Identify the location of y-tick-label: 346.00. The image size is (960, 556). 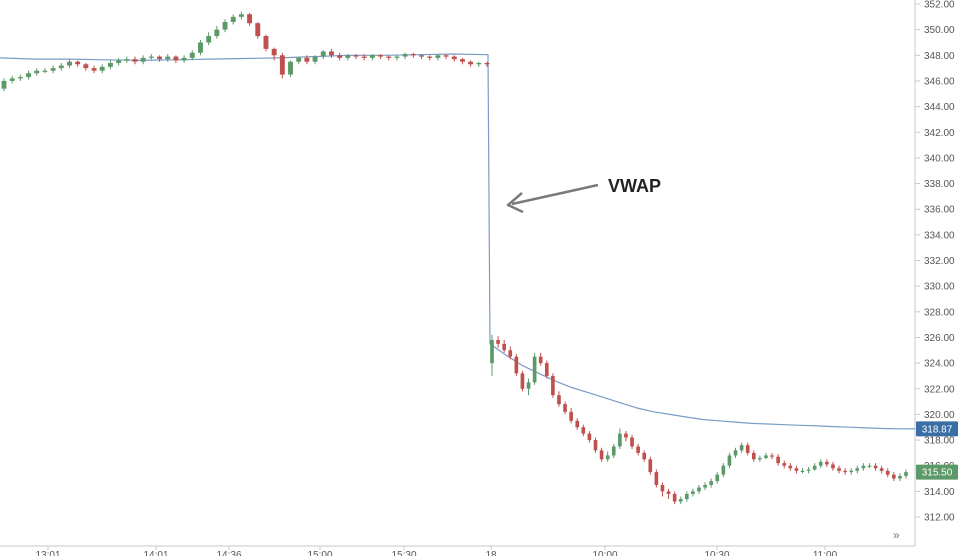
(939, 81).